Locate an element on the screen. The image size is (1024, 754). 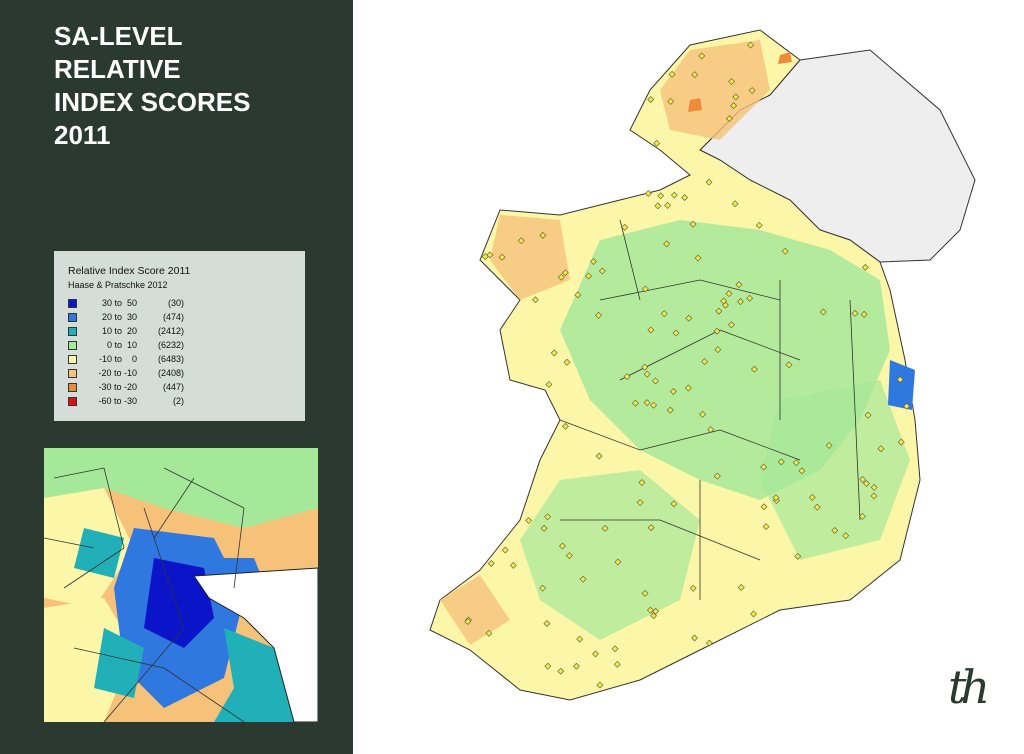
legend-count: (2412) is located at coordinates (170, 331).